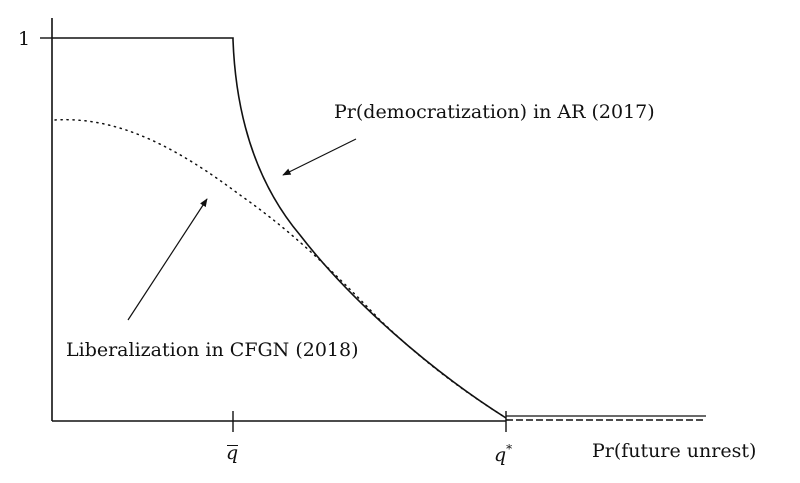 Image resolution: width=800 pixels, height=483 pixels. What do you see at coordinates (500, 455) in the screenshot?
I see `q-star-symbol: q` at bounding box center [500, 455].